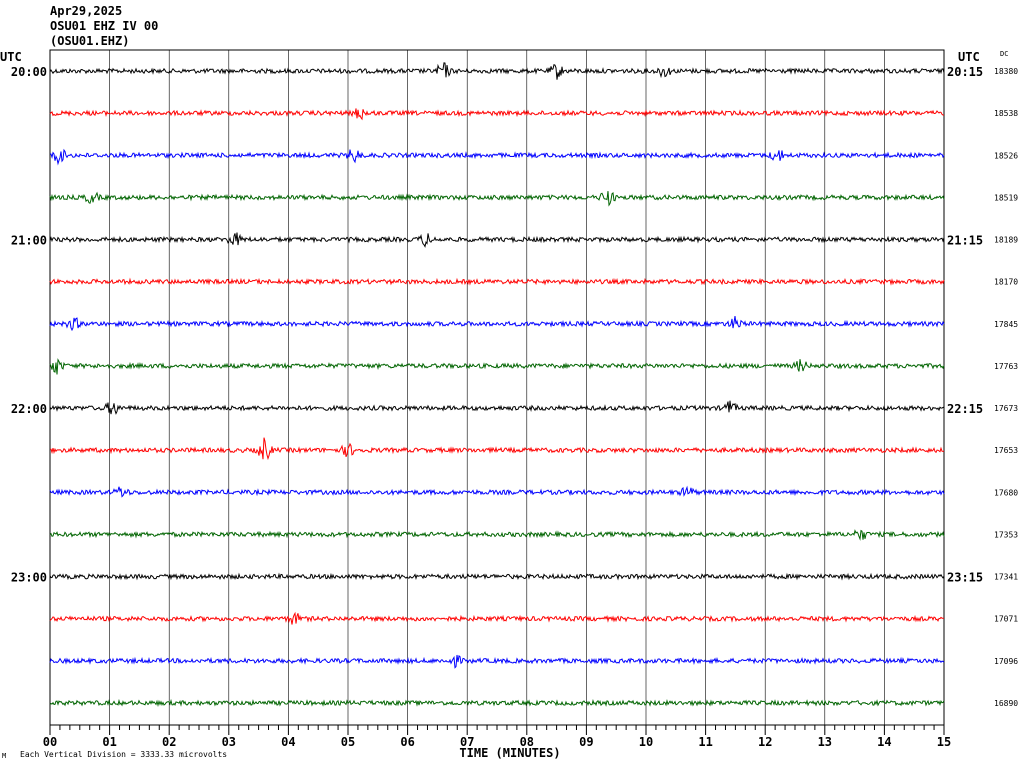 The height and width of the screenshot is (768, 1024). What do you see at coordinates (1006, 366) in the screenshot?
I see `trace-dc-value: 17763` at bounding box center [1006, 366].